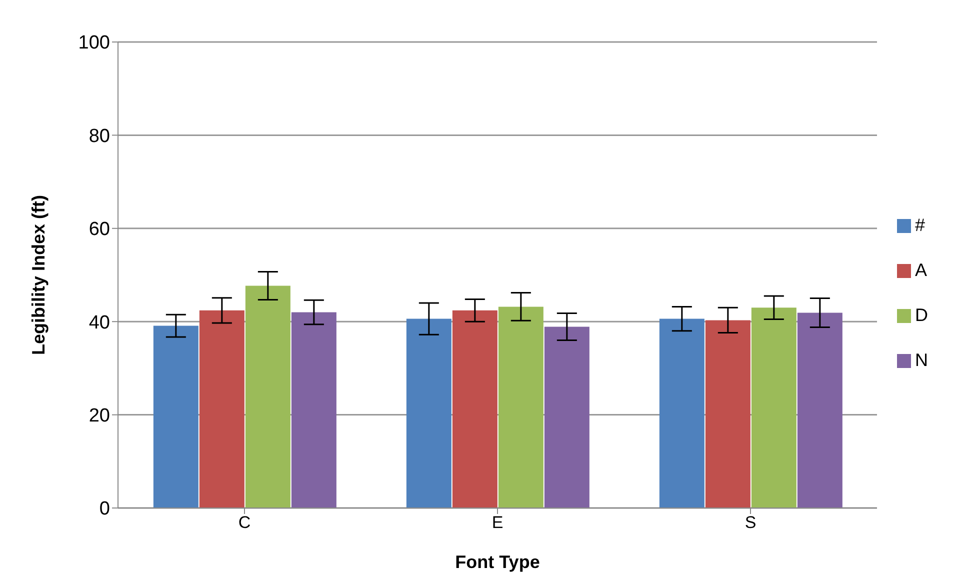  What do you see at coordinates (921, 360) in the screenshot?
I see `legend-label: N` at bounding box center [921, 360].